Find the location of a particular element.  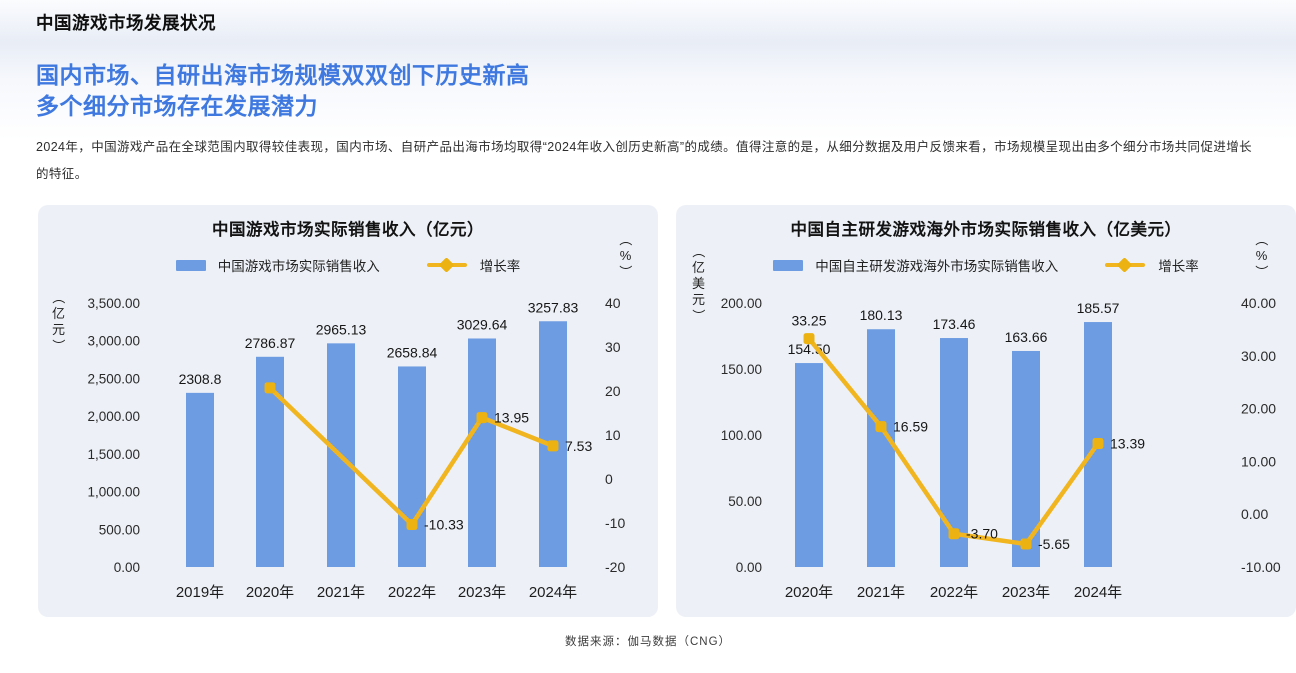

y-axis-tick-left: 50.00 is located at coordinates (745, 501).